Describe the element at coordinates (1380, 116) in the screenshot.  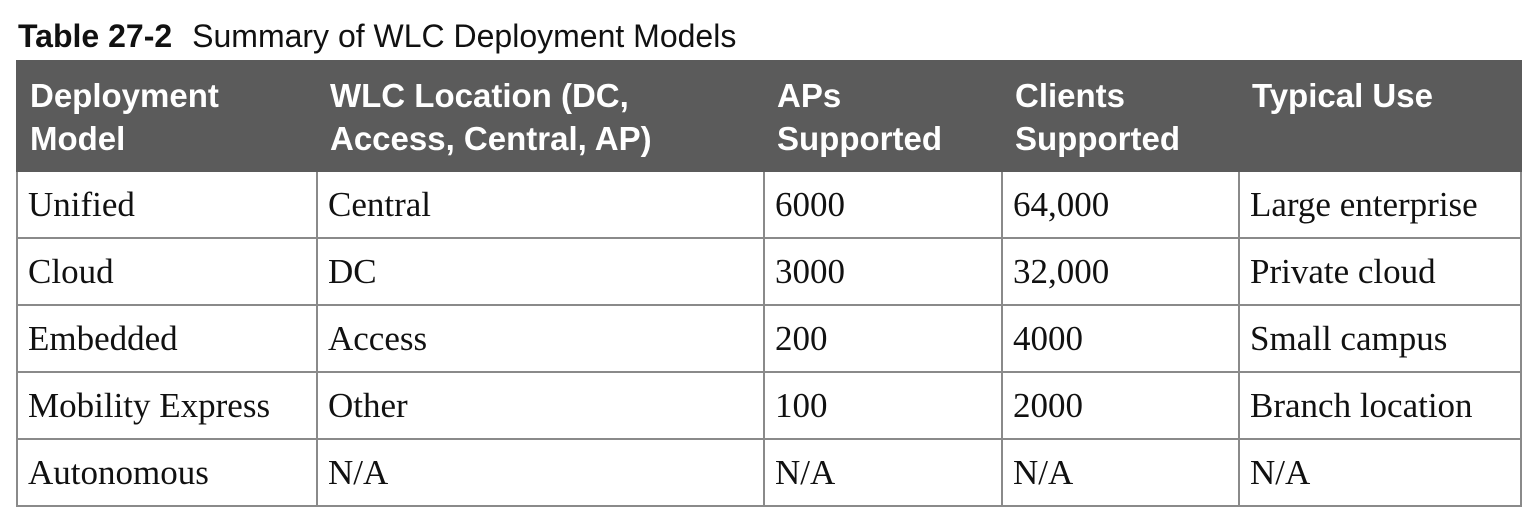
I see `header-typical-use: Typical Use` at that location.